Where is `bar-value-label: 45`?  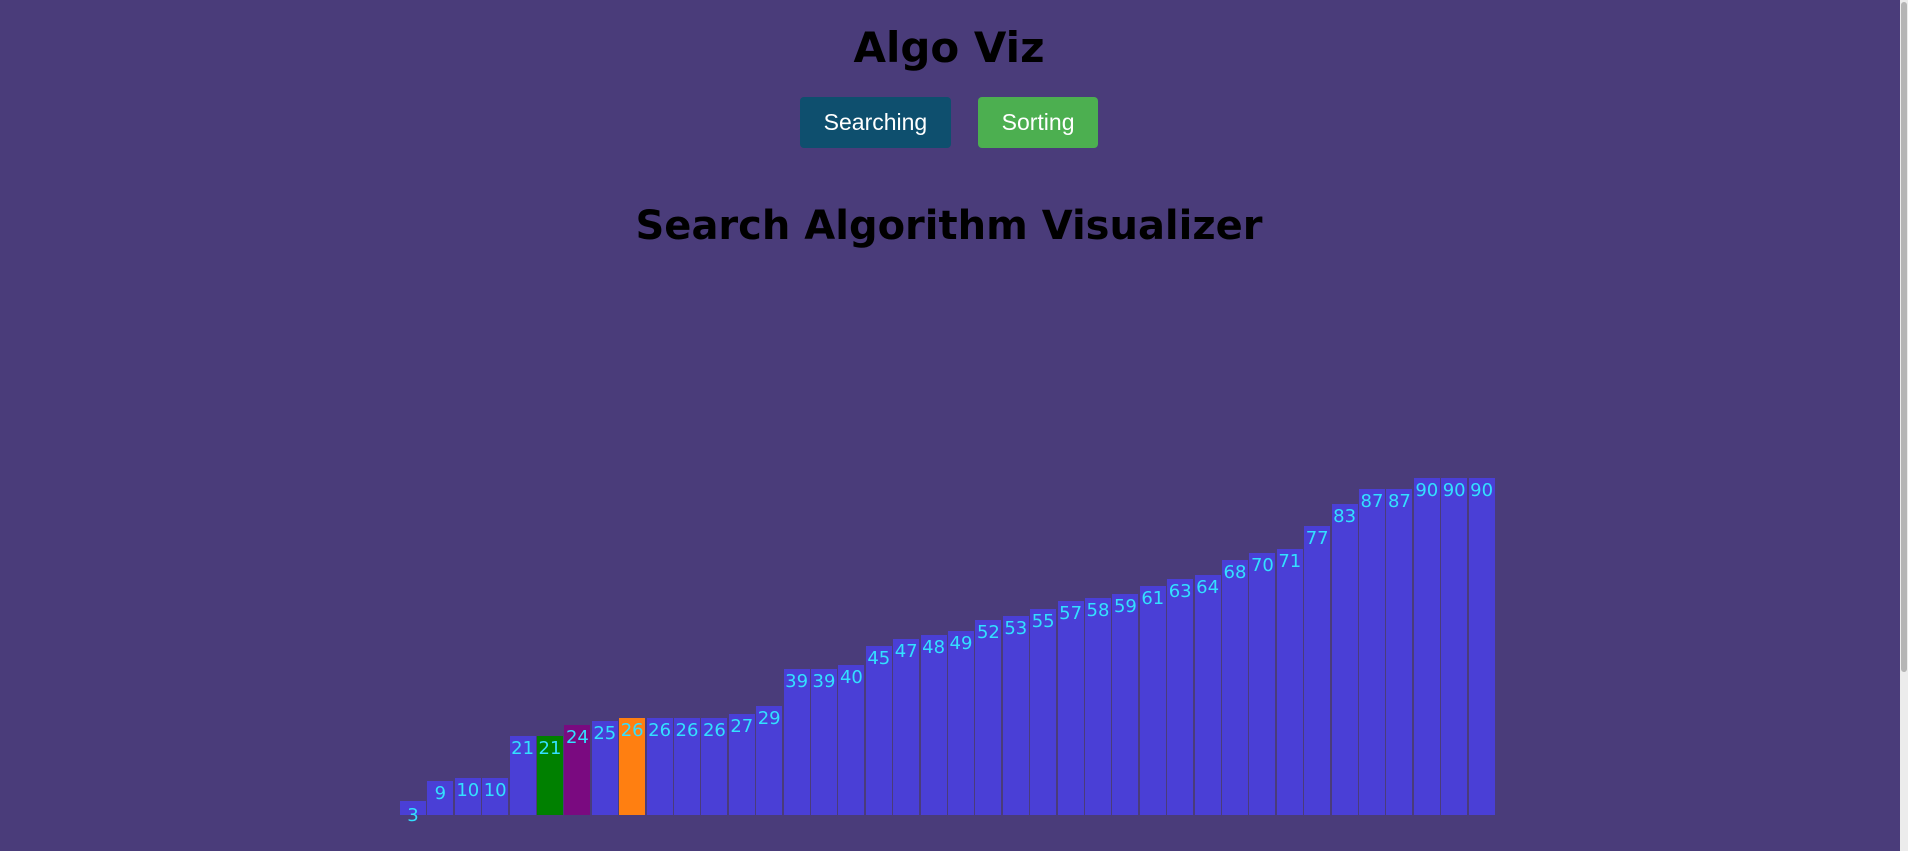 bar-value-label: 45 is located at coordinates (879, 659).